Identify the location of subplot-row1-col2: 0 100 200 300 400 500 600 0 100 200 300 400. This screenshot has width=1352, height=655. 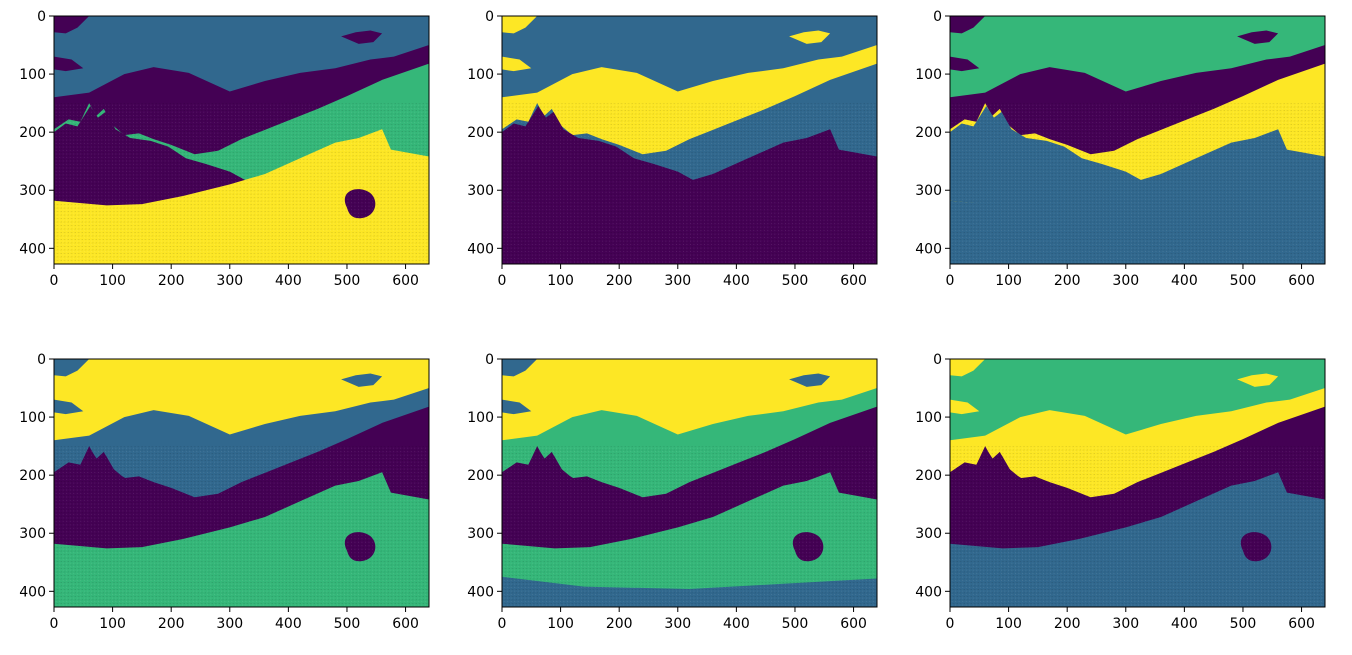
(672, 149).